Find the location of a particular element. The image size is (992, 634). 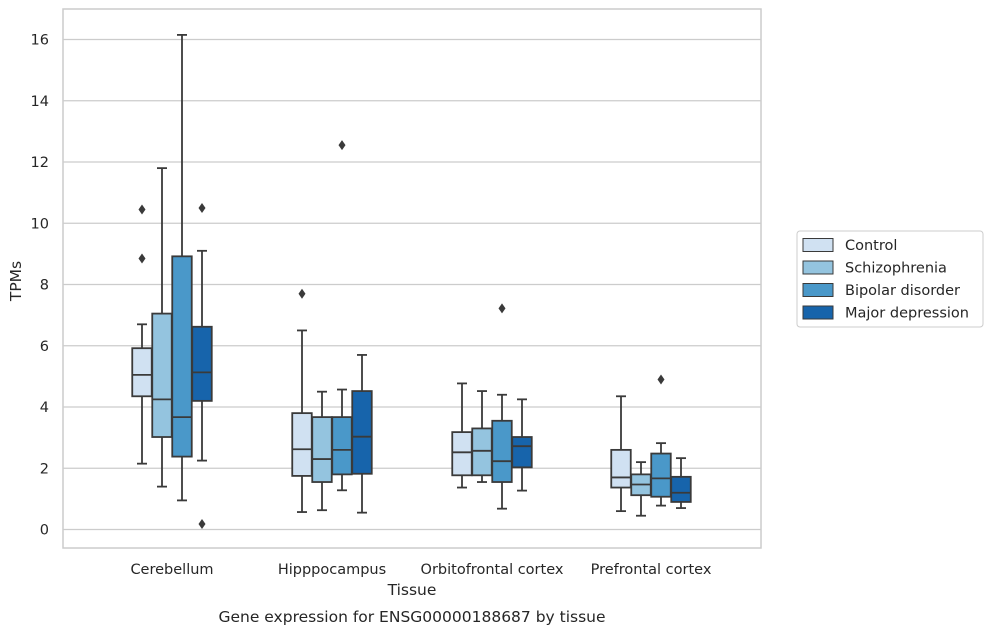

x-tick-label: Hipppocampus is located at coordinates (332, 570).